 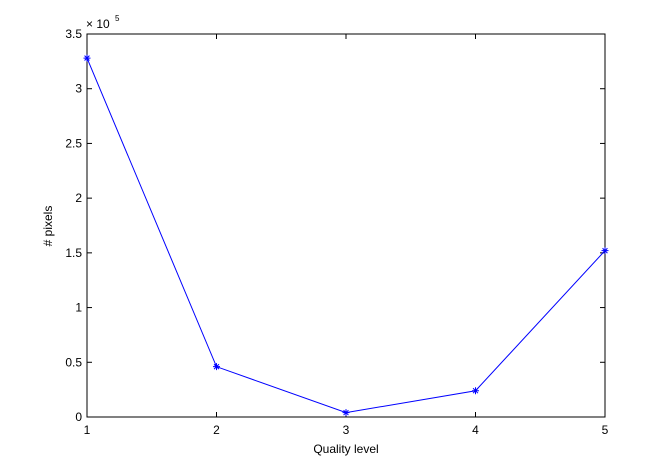 What do you see at coordinates (216, 430) in the screenshot?
I see `x-tick-label: 2` at bounding box center [216, 430].